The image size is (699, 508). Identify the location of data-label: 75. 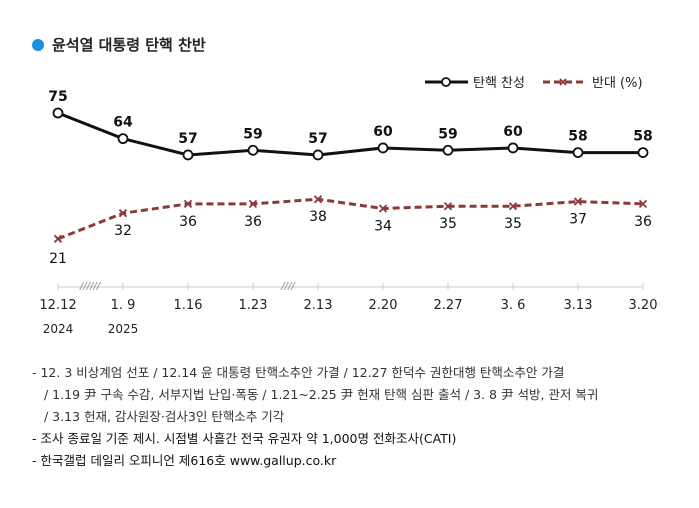
(57, 97).